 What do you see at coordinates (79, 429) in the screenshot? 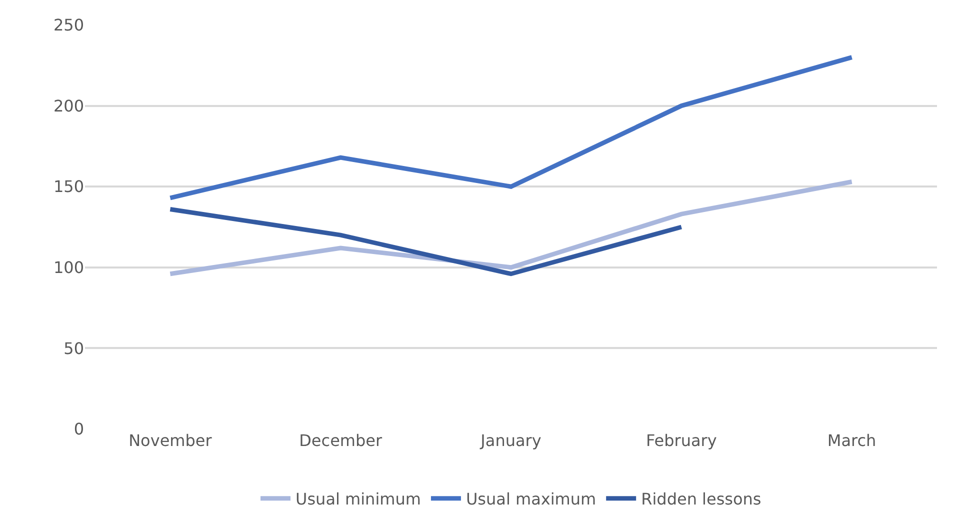
I see `y-tick-label: 0` at bounding box center [79, 429].